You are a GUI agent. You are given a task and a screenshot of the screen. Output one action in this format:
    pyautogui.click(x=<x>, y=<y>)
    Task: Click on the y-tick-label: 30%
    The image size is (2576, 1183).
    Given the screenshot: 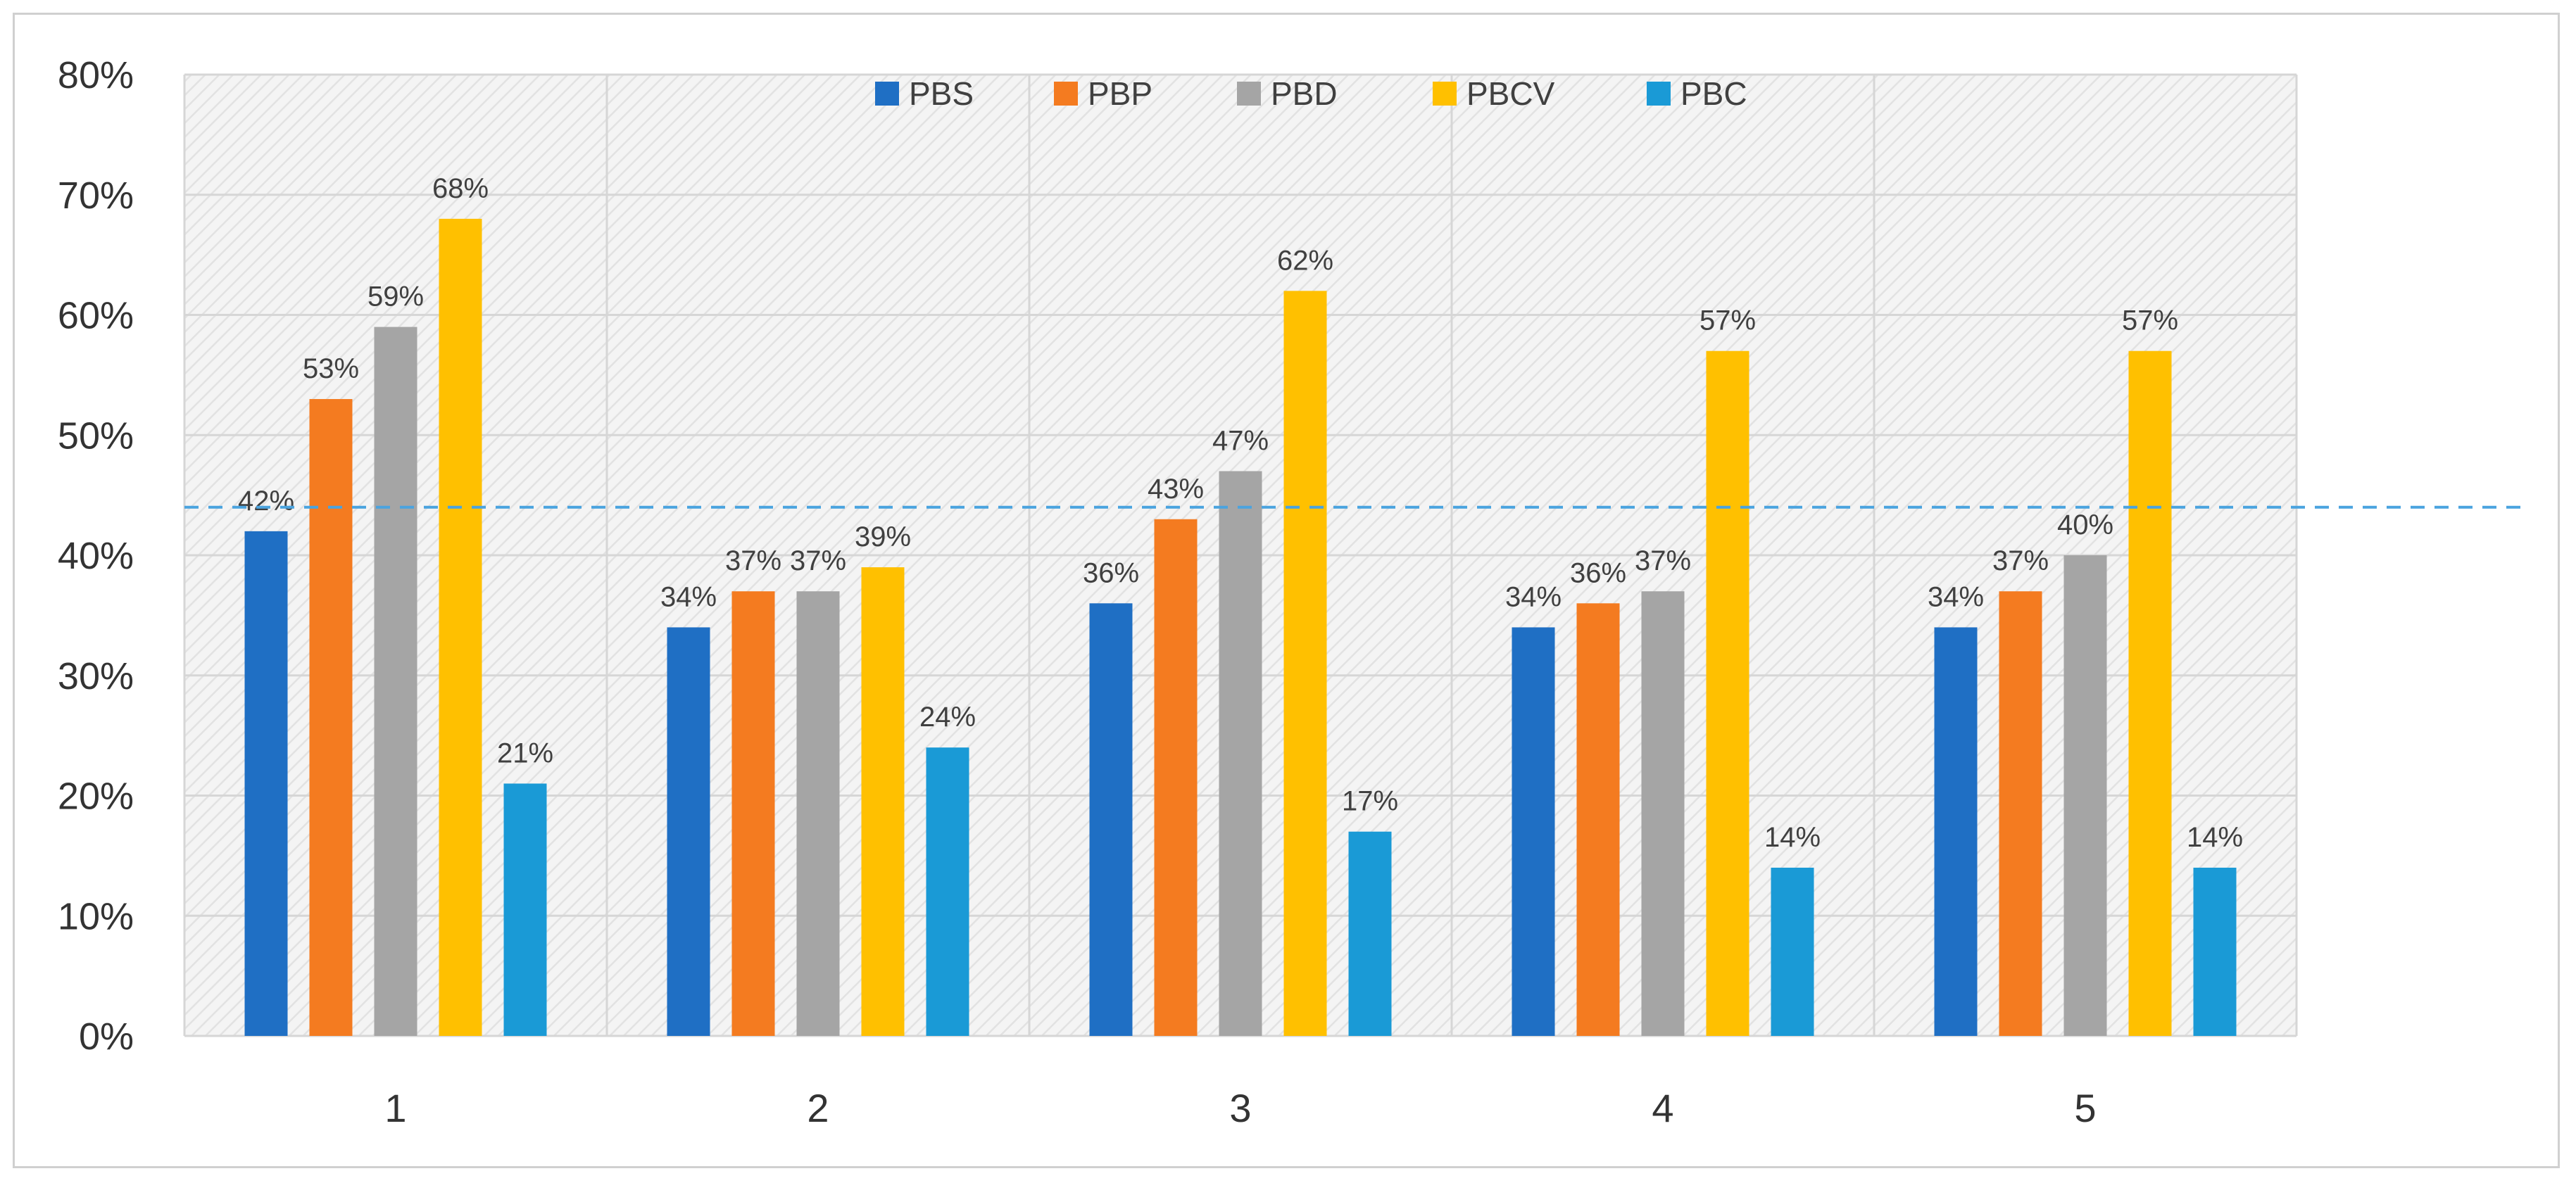 What is the action you would take?
    pyautogui.click(x=96, y=676)
    